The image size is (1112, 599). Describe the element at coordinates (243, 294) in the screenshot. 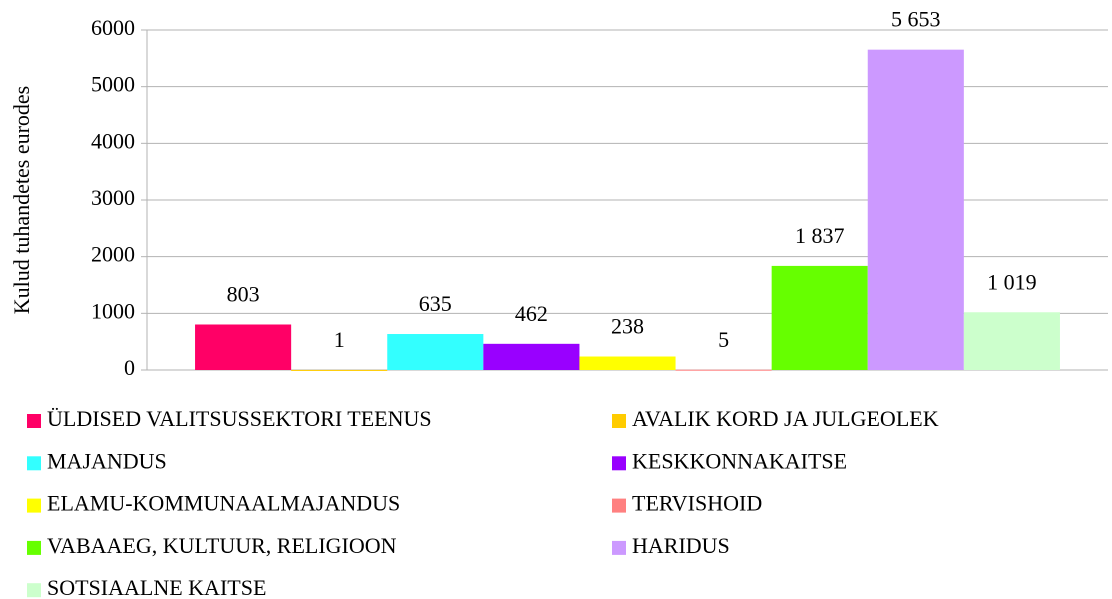

I see `data-label: 803` at that location.